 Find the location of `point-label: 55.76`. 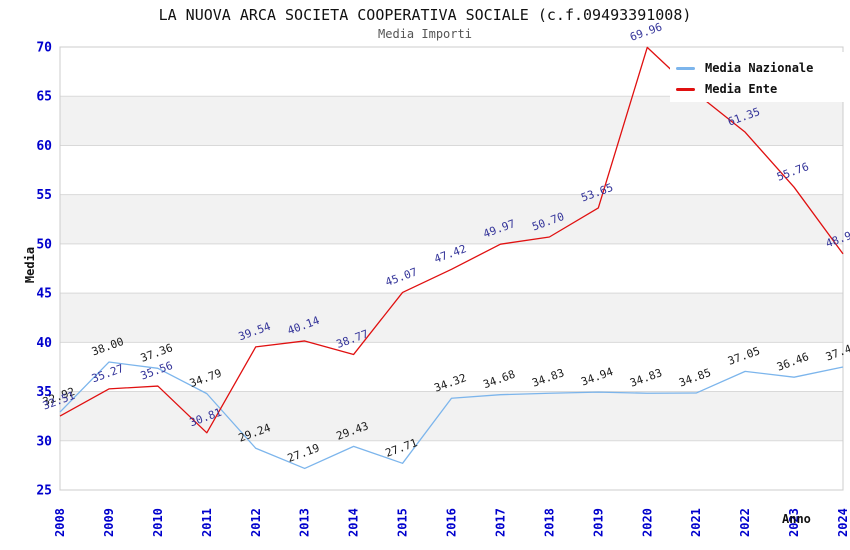

point-label: 55.76 is located at coordinates (793, 172).